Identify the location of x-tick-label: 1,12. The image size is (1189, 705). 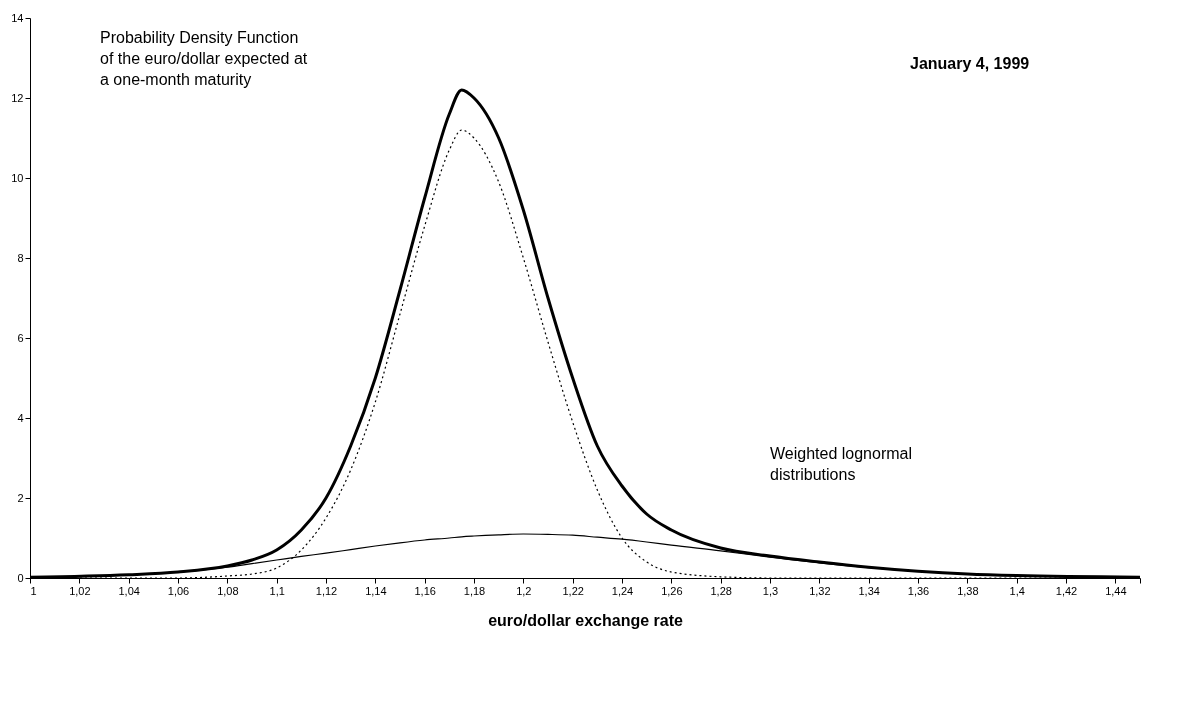
(326, 590).